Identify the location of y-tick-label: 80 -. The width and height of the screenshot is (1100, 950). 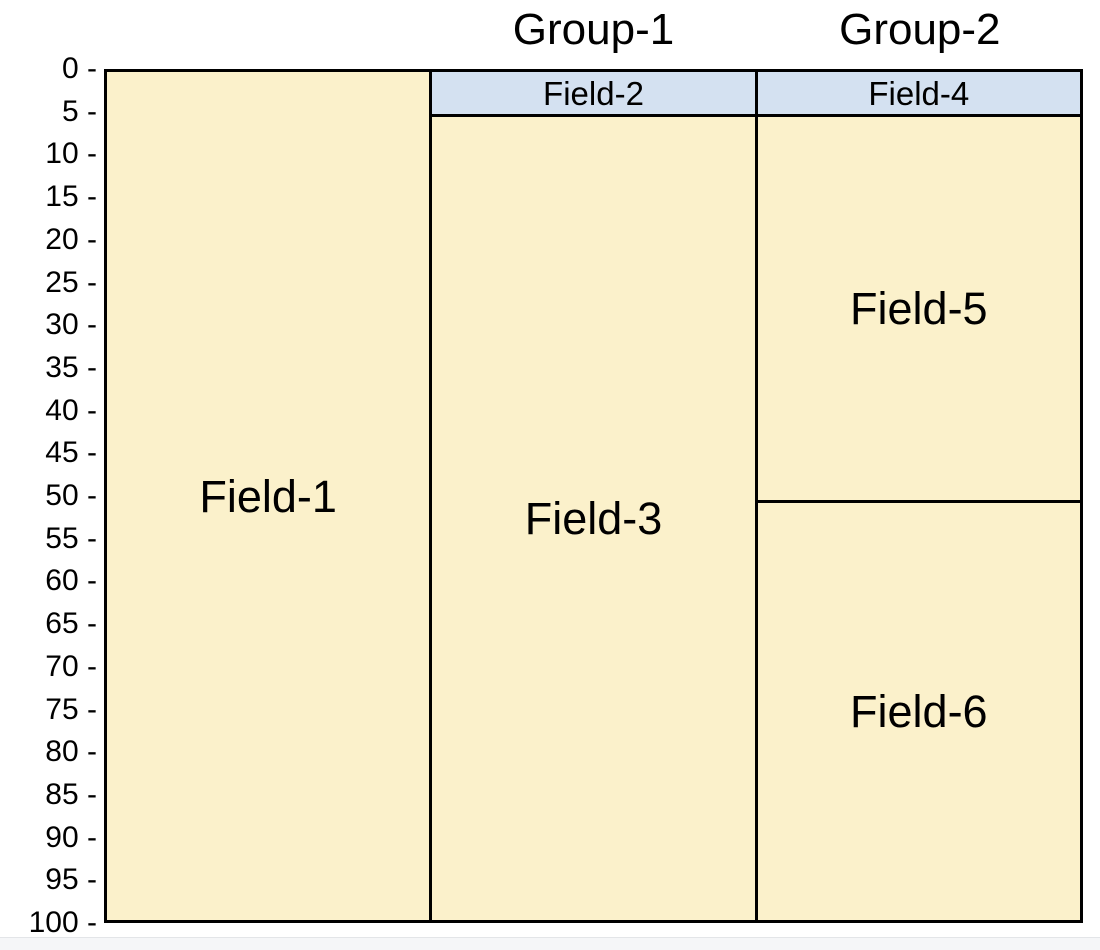
(71, 752).